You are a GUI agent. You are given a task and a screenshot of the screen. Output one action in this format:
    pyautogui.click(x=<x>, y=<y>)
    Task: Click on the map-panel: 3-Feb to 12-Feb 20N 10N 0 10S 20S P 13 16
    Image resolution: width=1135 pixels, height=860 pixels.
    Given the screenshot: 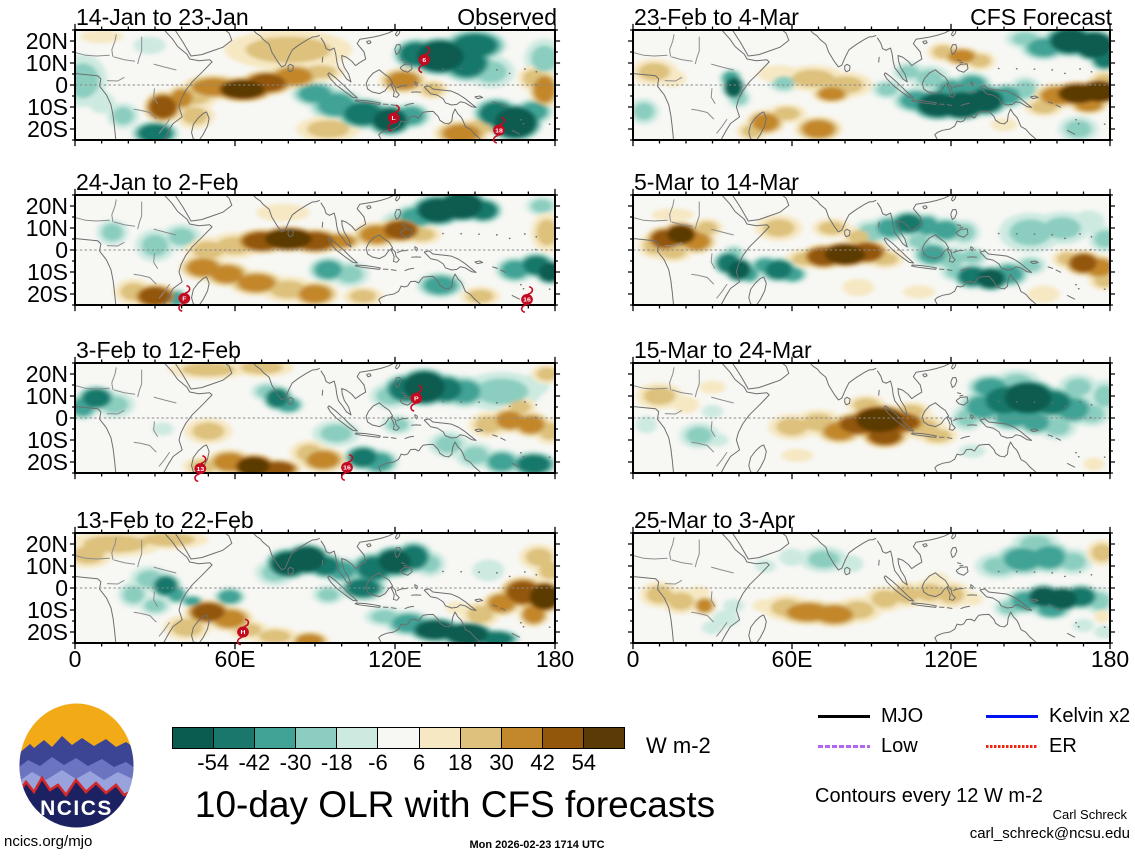 What is the action you would take?
    pyautogui.click(x=290, y=405)
    